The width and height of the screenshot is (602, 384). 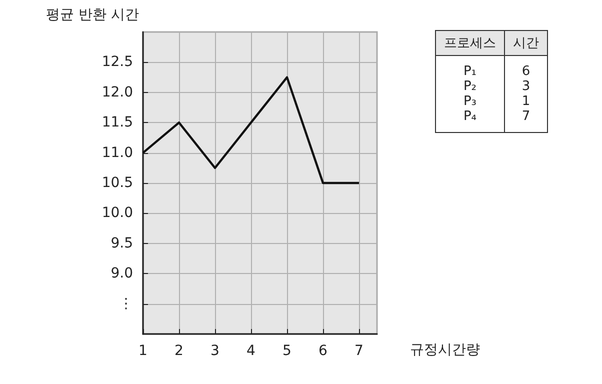 What do you see at coordinates (359, 351) in the screenshot?
I see `x-tick-label: 7` at bounding box center [359, 351].